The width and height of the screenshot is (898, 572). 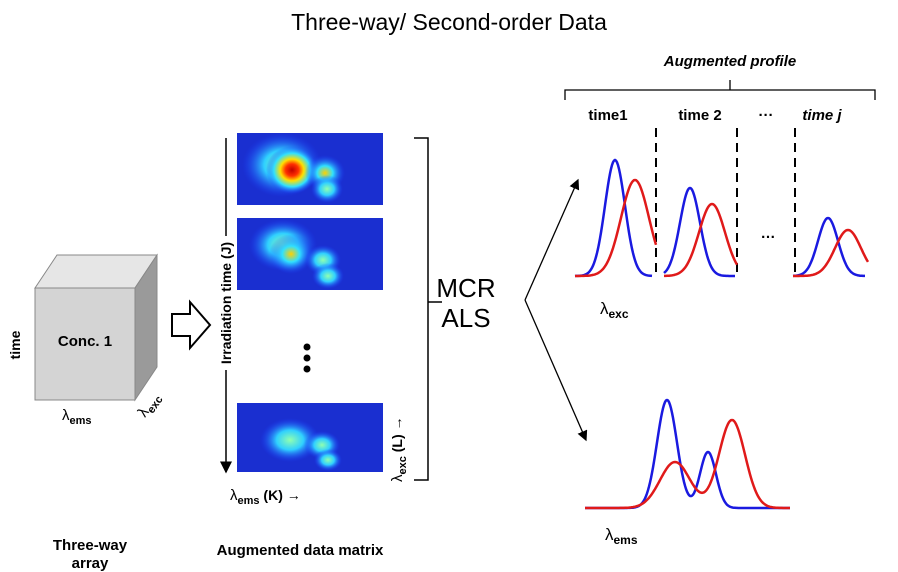 I want to click on rest: (L) →, so click(x=397, y=436).